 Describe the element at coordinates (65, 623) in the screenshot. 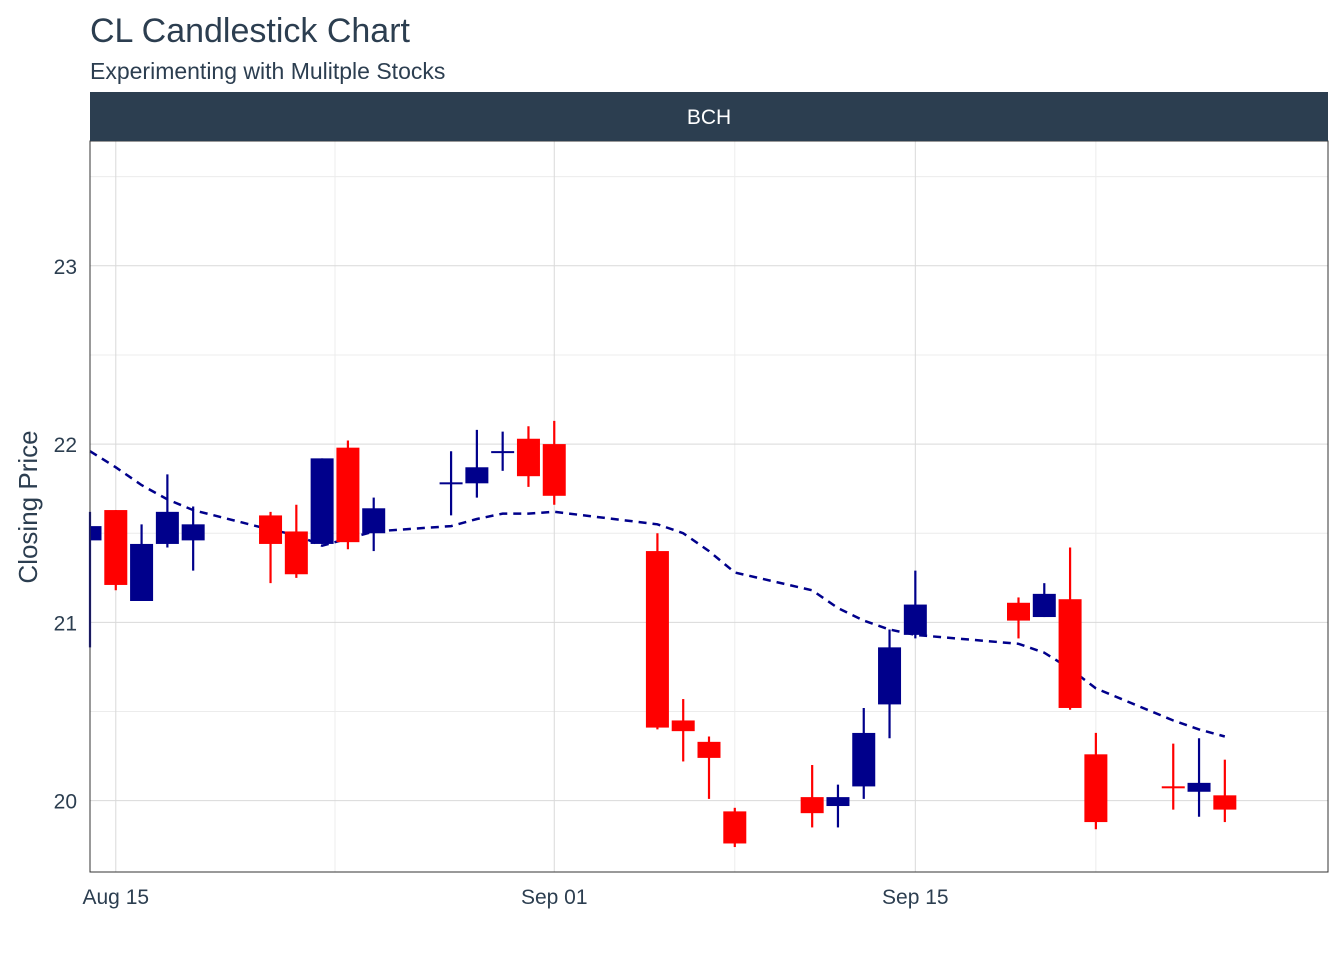

I see `y-tick-label: 21` at that location.